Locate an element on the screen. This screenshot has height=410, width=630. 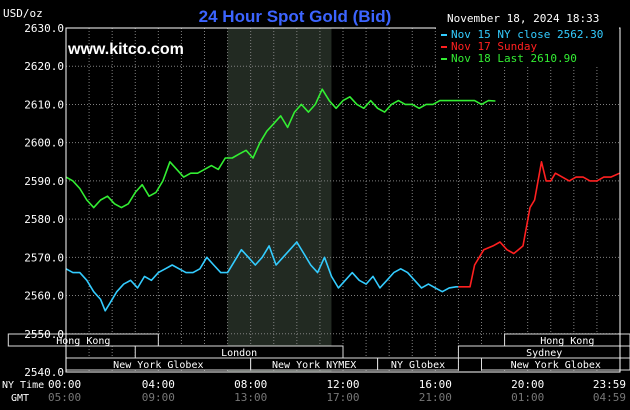
market-session-label: London is located at coordinates (239, 353).